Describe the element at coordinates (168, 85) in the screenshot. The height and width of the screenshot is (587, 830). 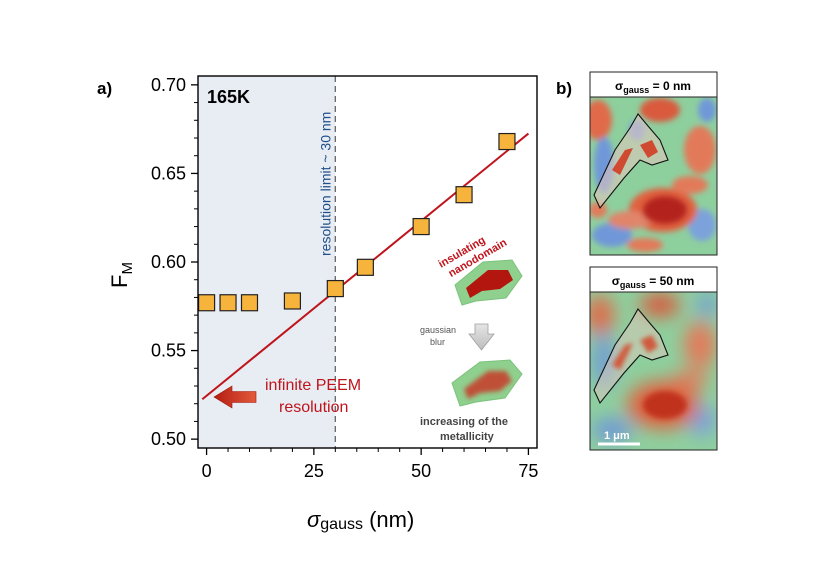
I see `y-tick-label: 0.70` at that location.